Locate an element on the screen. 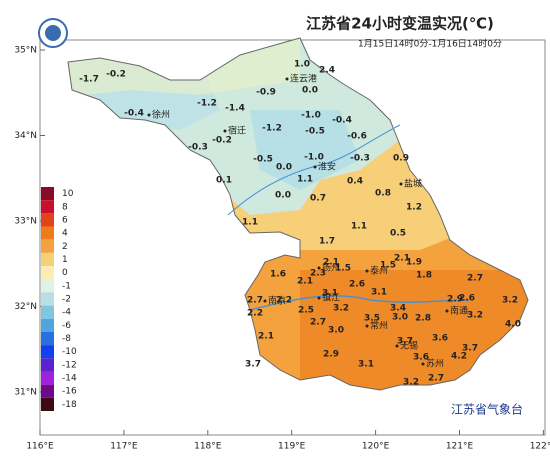 The height and width of the screenshot is (456, 550). station-value: 2.6 is located at coordinates (467, 299).